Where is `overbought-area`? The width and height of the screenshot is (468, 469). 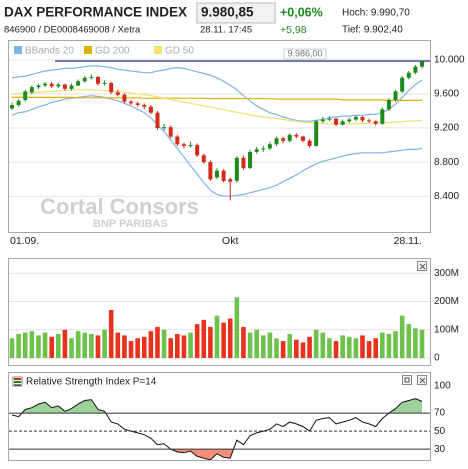
overbought-area is located at coordinates (221, 406).